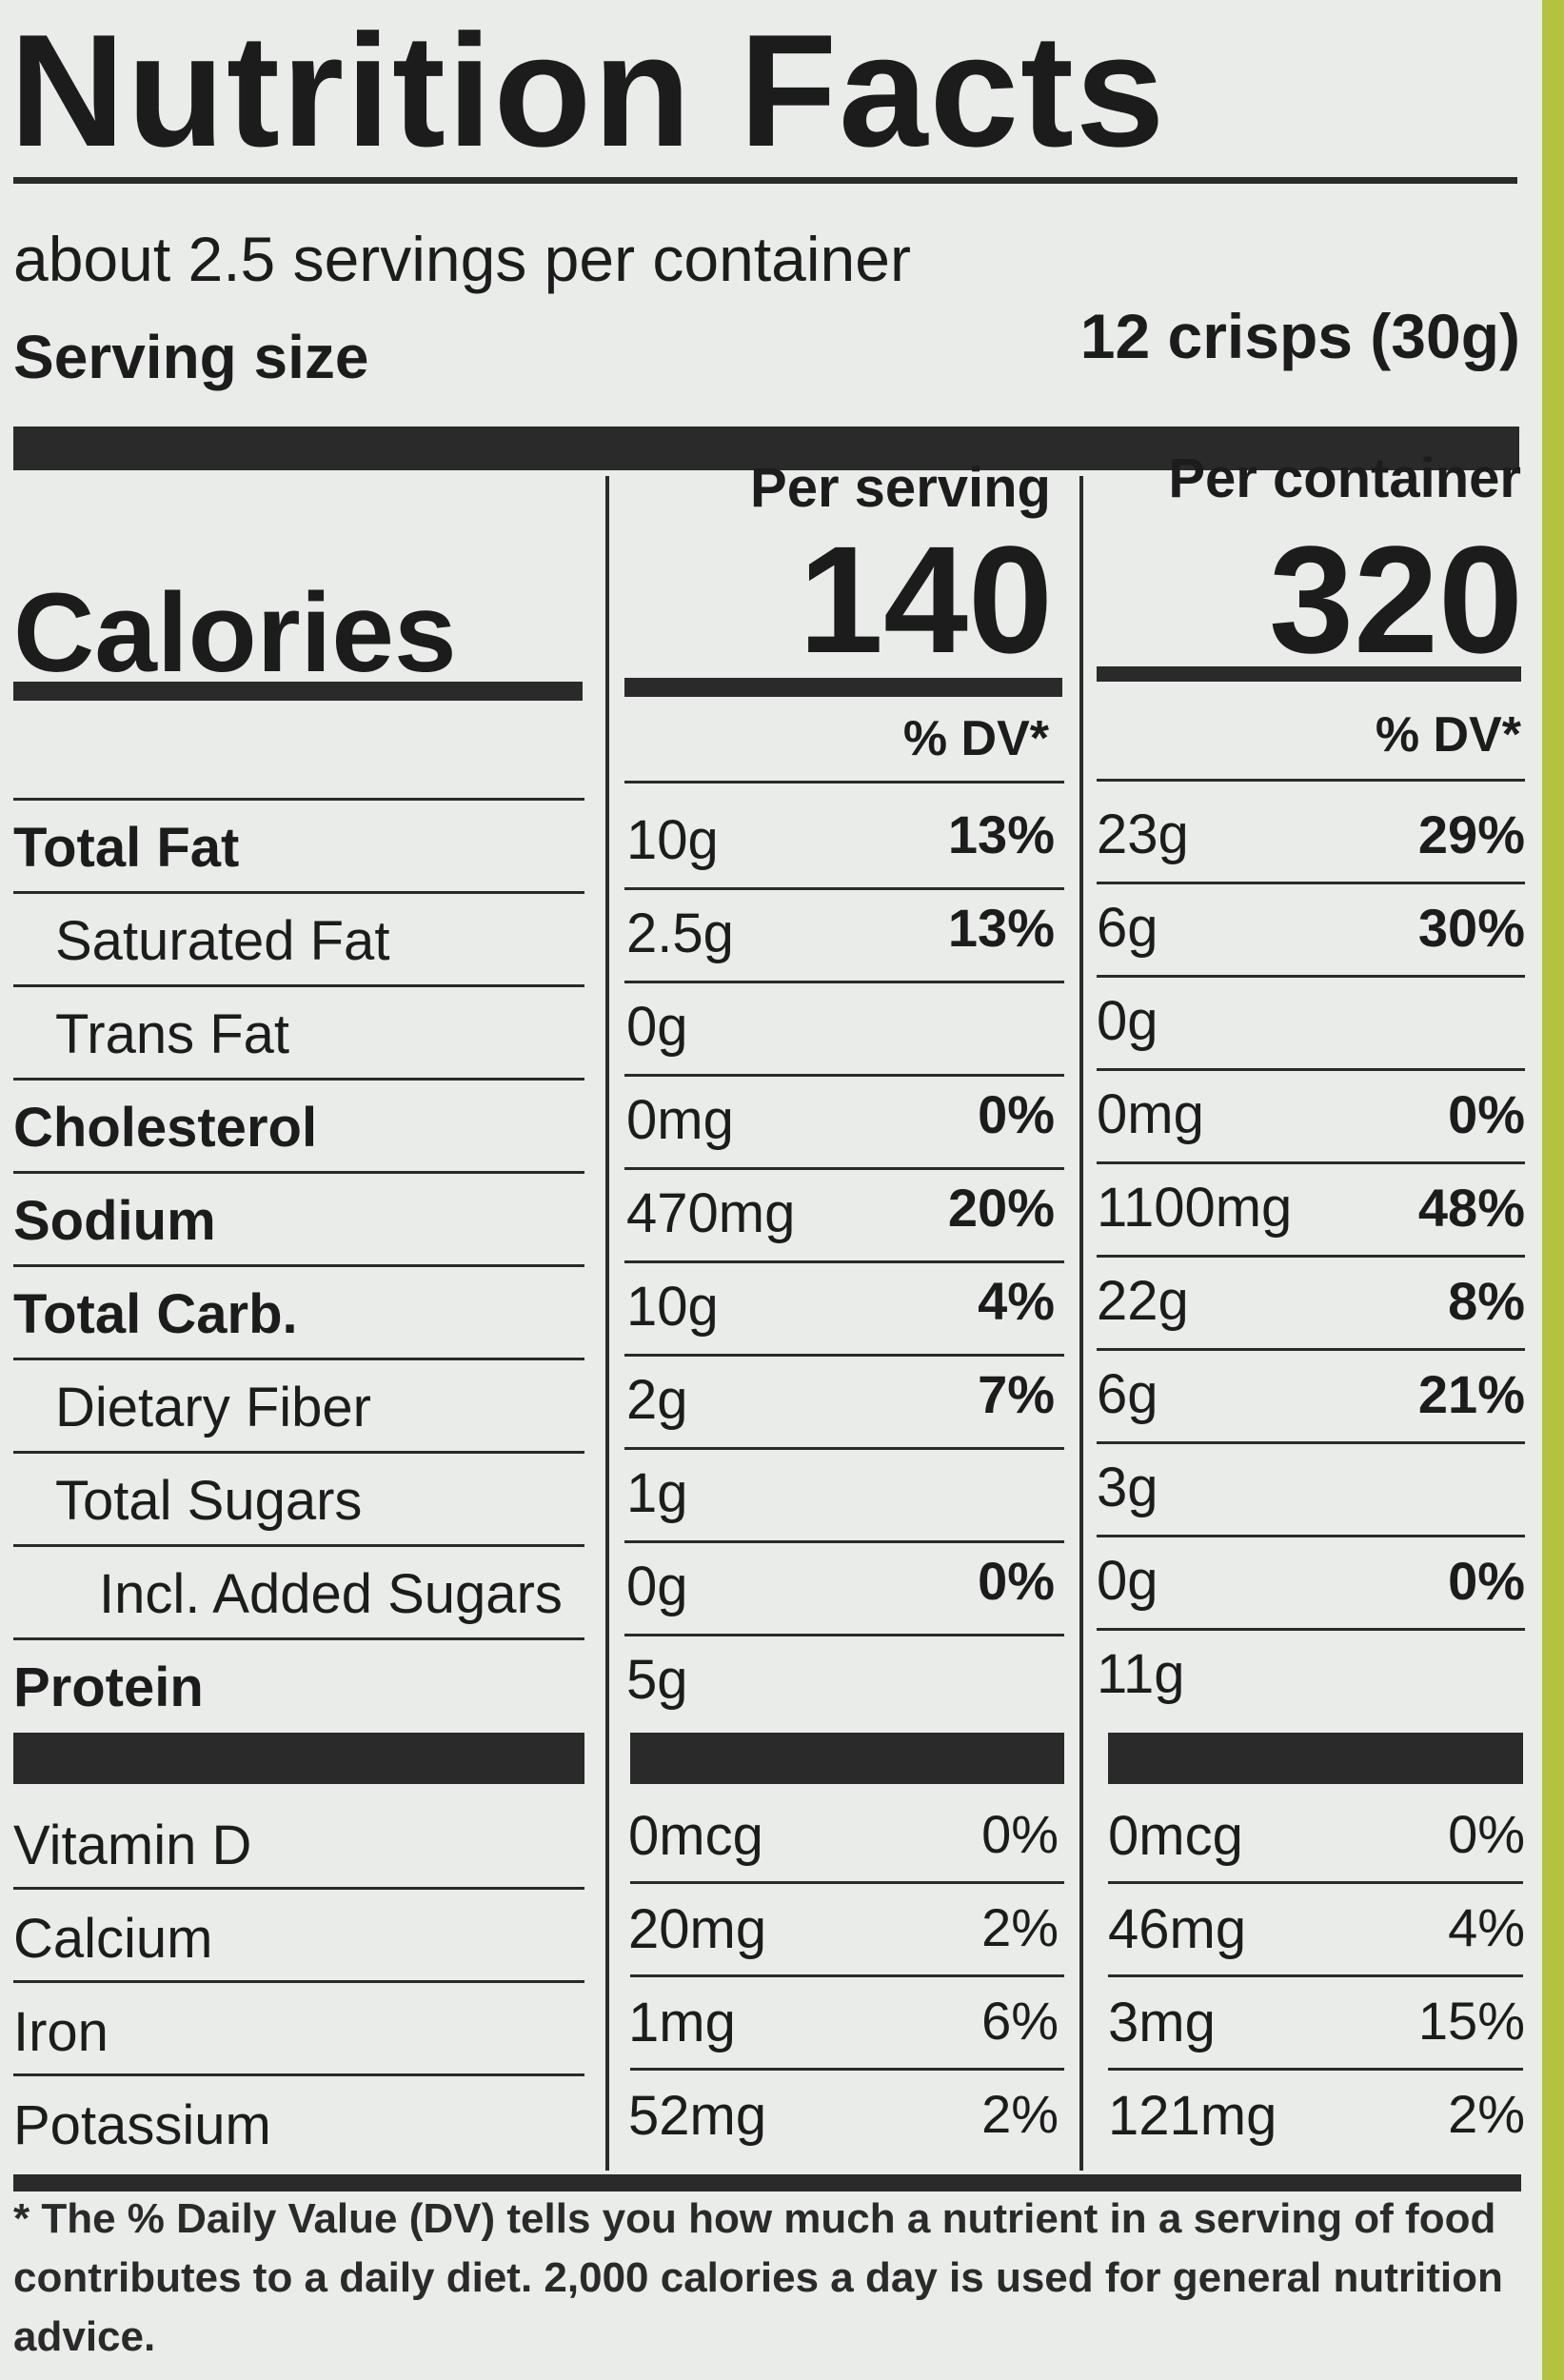  Describe the element at coordinates (1150, 1114) in the screenshot. I see `container-amount: 0mg` at that location.